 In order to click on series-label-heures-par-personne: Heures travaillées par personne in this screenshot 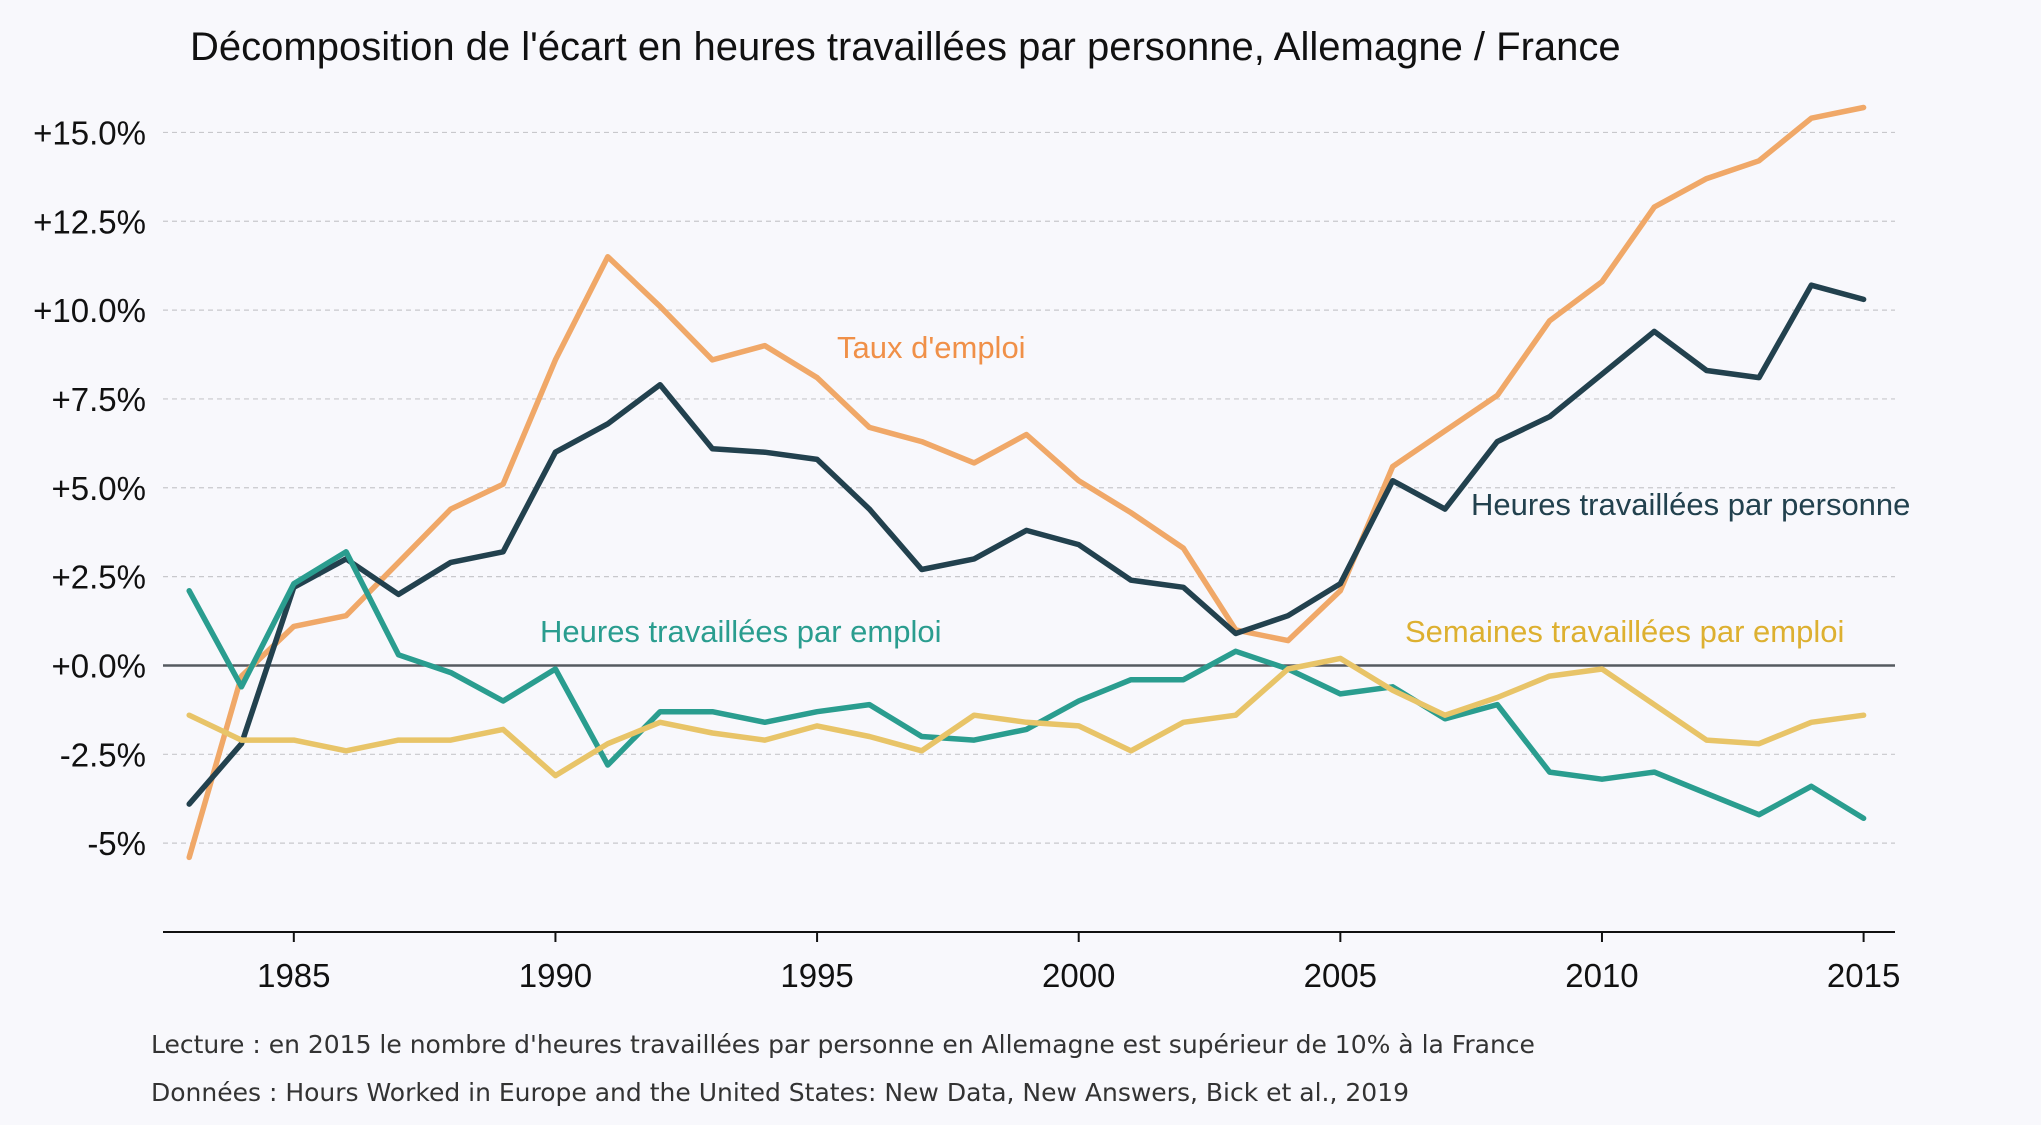, I will do `click(1690, 504)`.